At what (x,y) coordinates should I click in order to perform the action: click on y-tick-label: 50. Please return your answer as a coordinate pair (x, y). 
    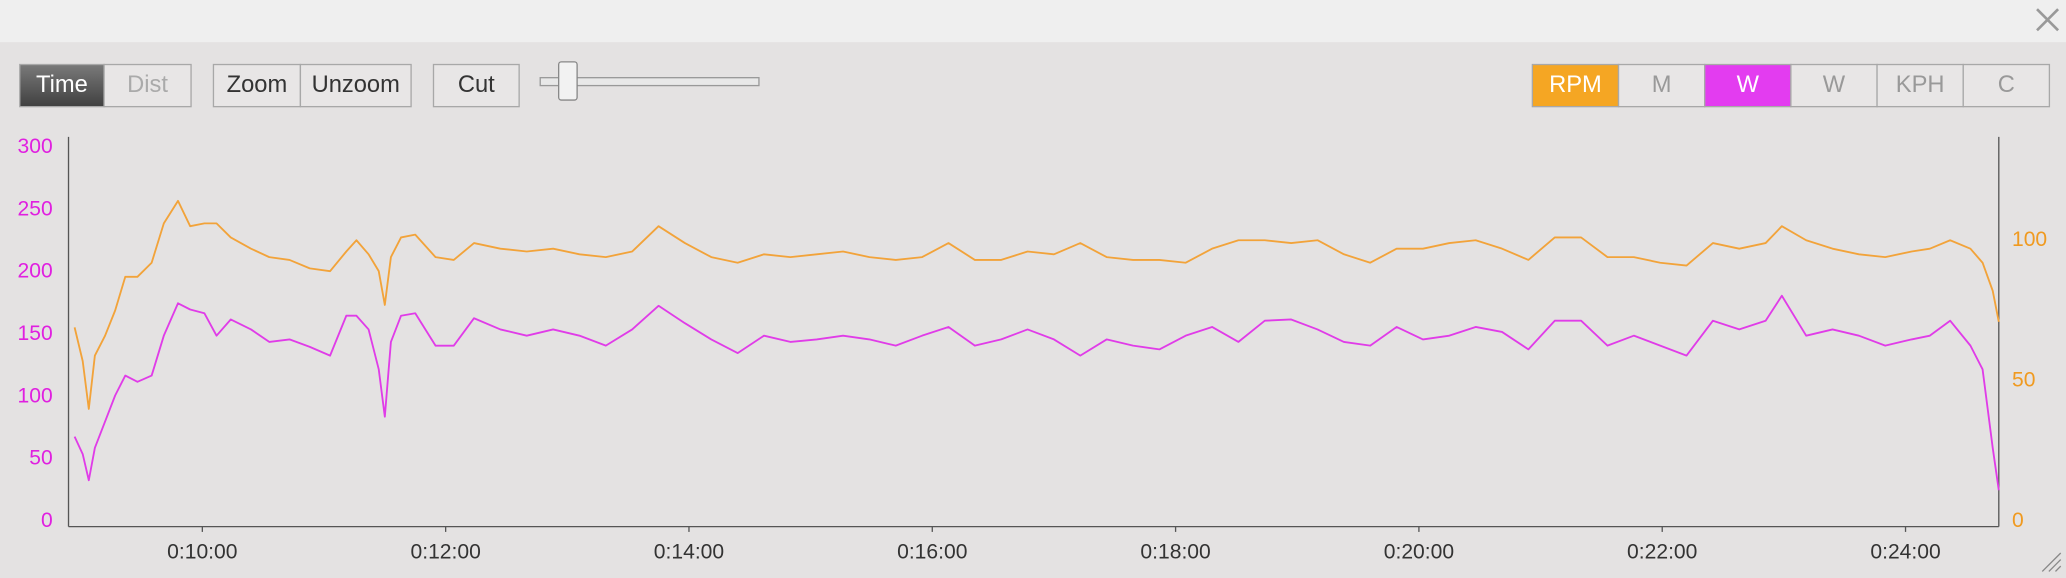
    Looking at the image, I should click on (40, 458).